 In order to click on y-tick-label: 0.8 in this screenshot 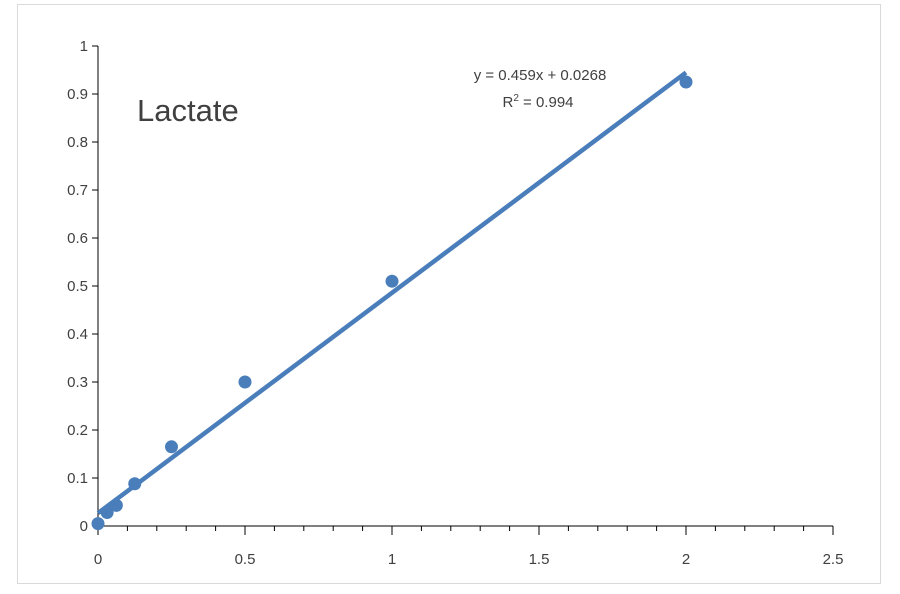, I will do `click(77, 142)`.